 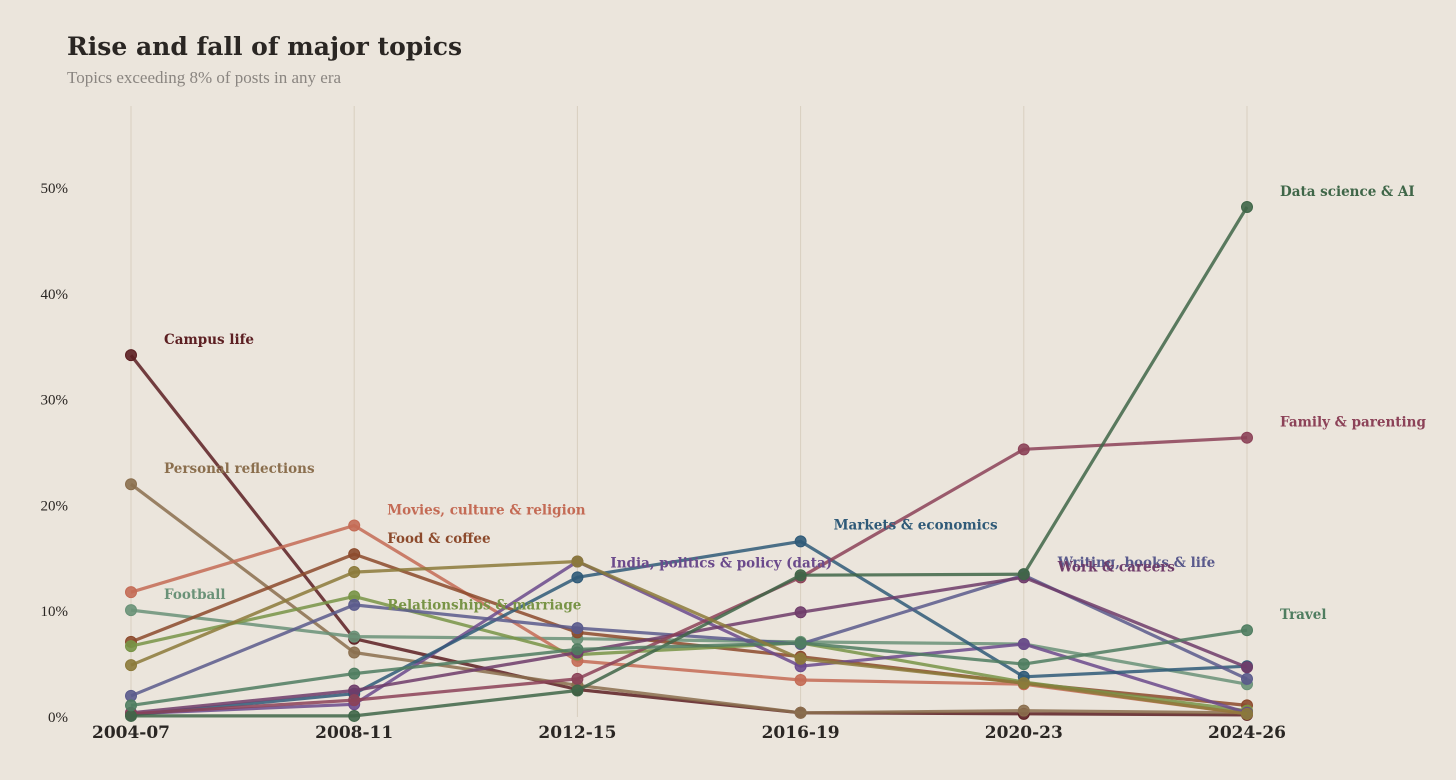 I want to click on series-label: Food & coffee, so click(x=438, y=539).